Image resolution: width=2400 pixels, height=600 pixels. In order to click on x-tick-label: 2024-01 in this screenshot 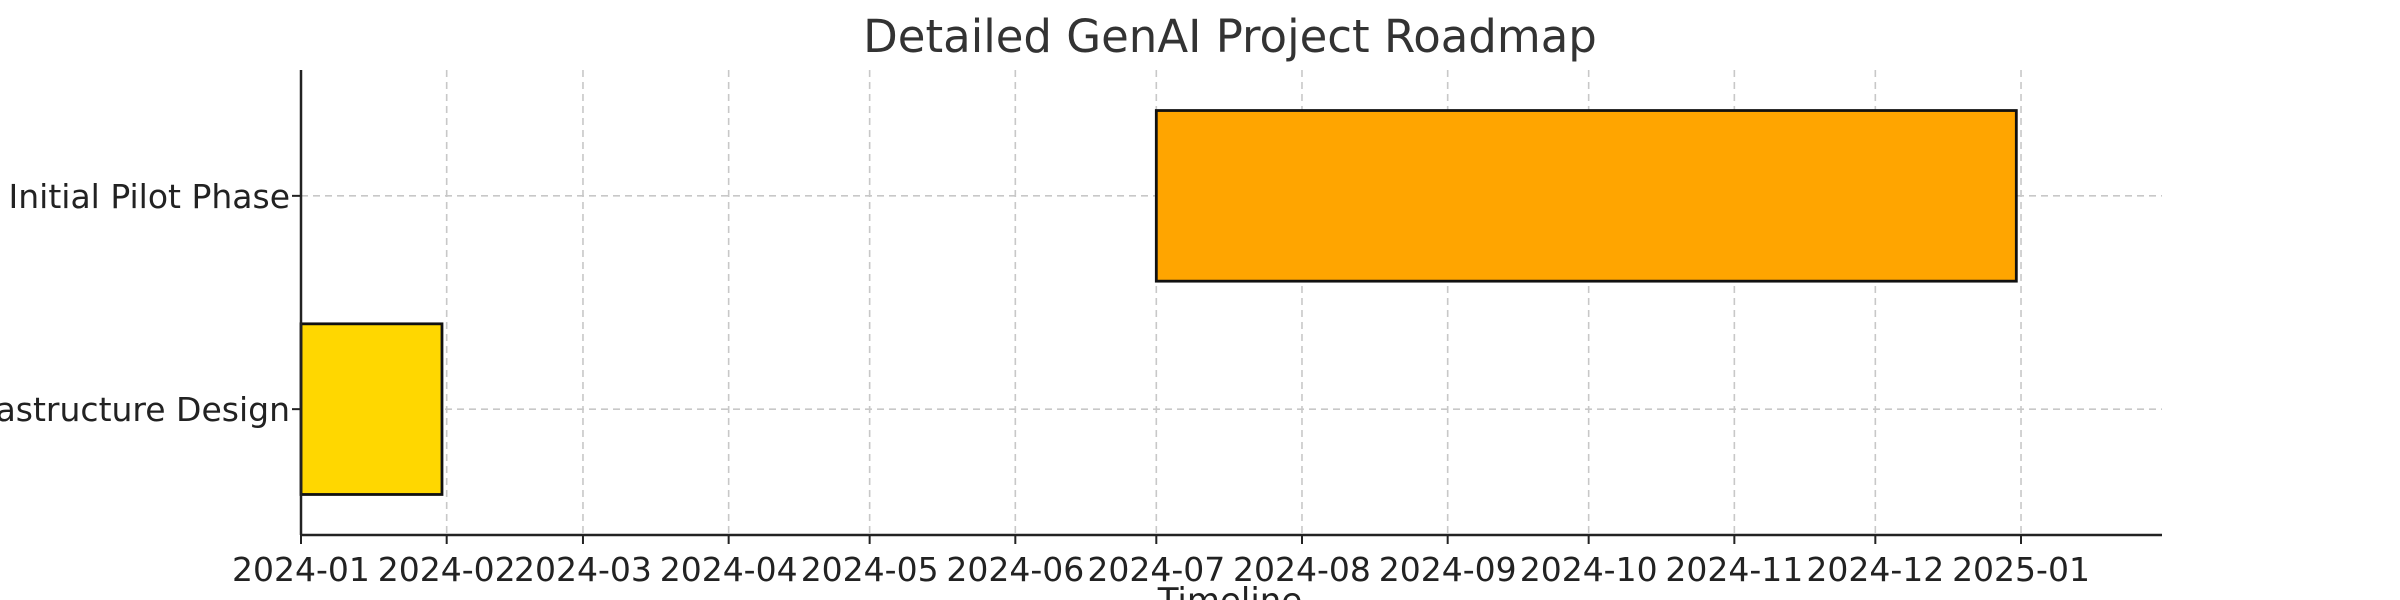, I will do `click(301, 569)`.